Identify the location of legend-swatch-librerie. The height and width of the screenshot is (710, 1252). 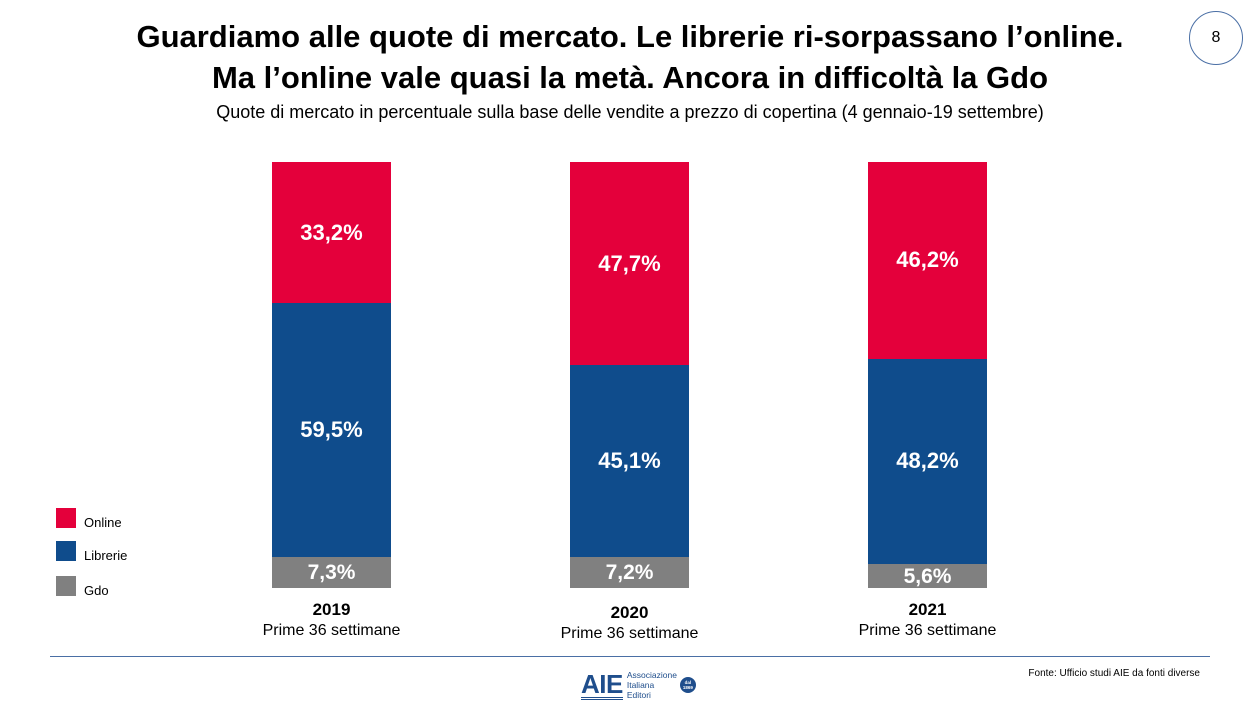
(66, 551).